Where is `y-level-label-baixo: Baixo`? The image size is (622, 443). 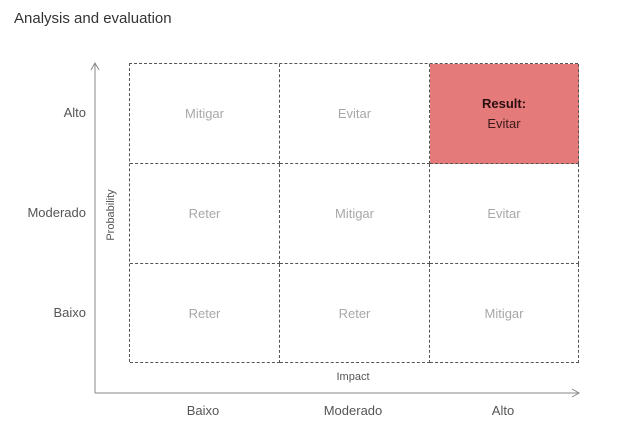 y-level-label-baixo: Baixo is located at coordinates (69, 312).